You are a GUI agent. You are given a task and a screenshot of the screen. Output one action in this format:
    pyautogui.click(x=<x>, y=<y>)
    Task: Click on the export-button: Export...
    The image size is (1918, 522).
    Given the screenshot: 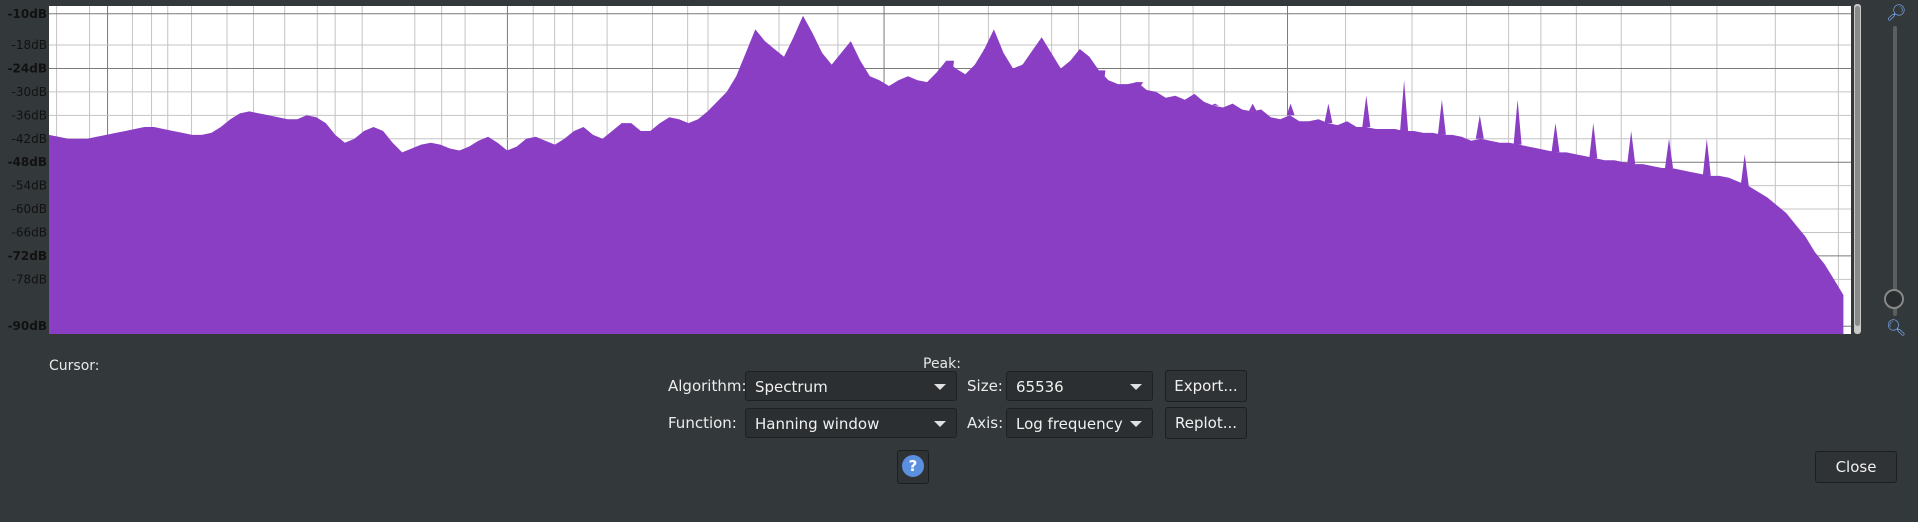 What is the action you would take?
    pyautogui.click(x=1206, y=386)
    